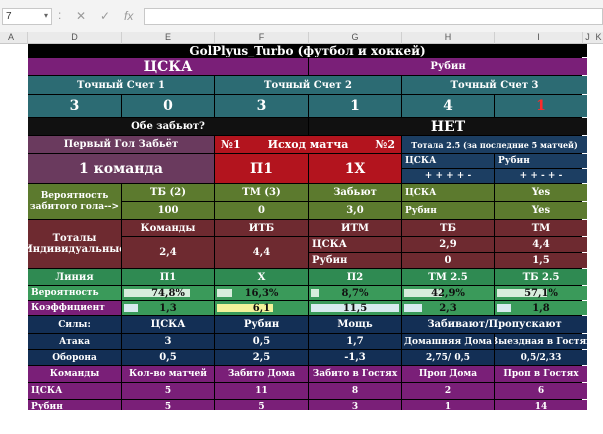  I want to click on home-yes-label: ЦСКА, so click(448, 192).